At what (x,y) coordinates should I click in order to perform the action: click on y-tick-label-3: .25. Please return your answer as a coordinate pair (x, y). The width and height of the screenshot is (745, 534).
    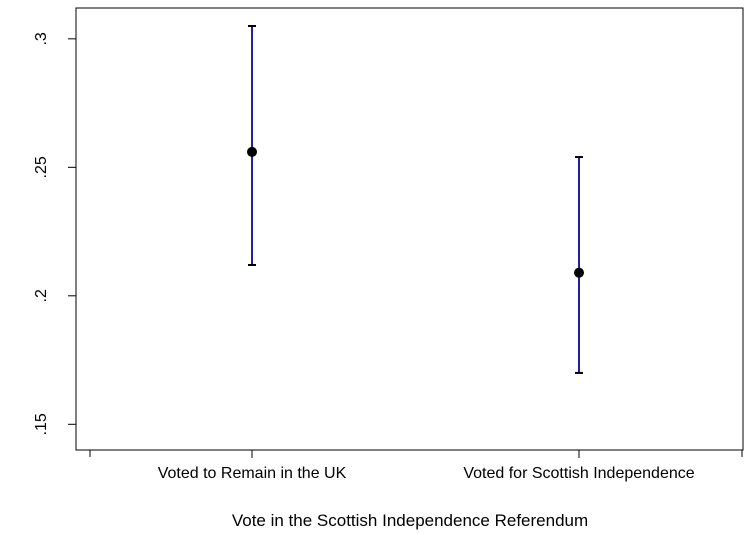
    Looking at the image, I should click on (41, 167).